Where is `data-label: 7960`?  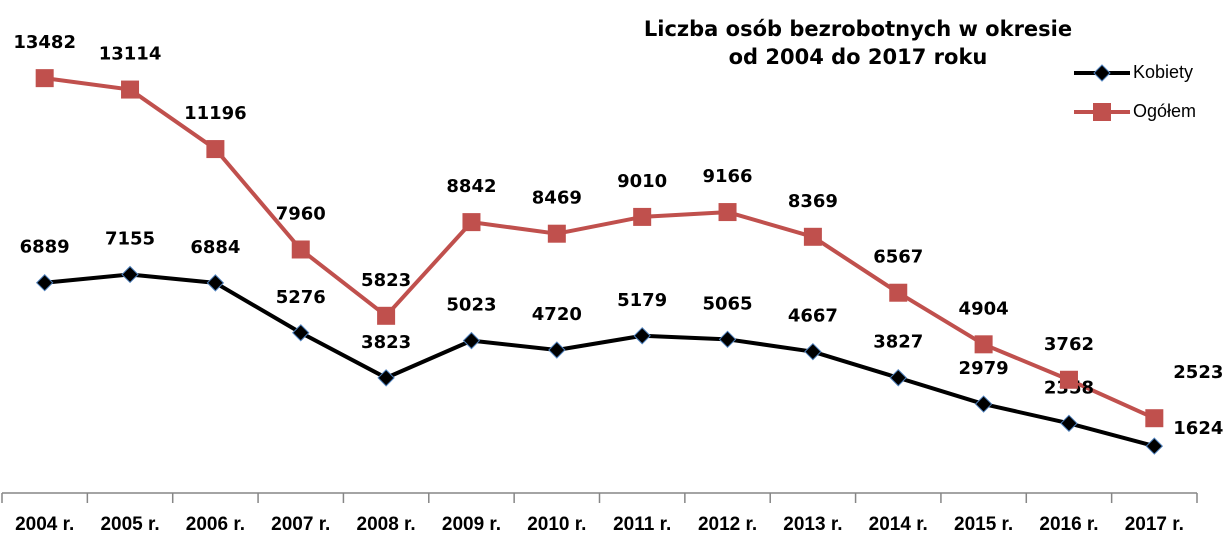 data-label: 7960 is located at coordinates (301, 213).